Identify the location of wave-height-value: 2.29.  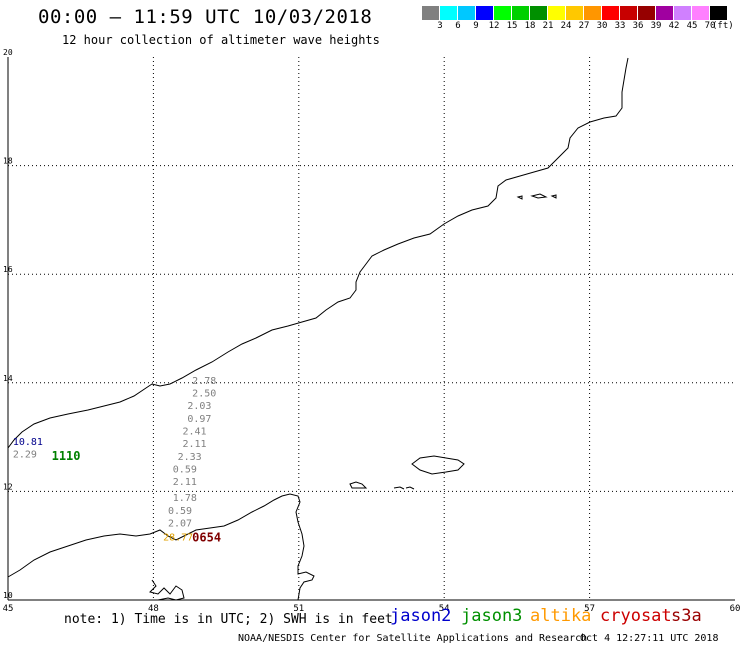
(25, 455).